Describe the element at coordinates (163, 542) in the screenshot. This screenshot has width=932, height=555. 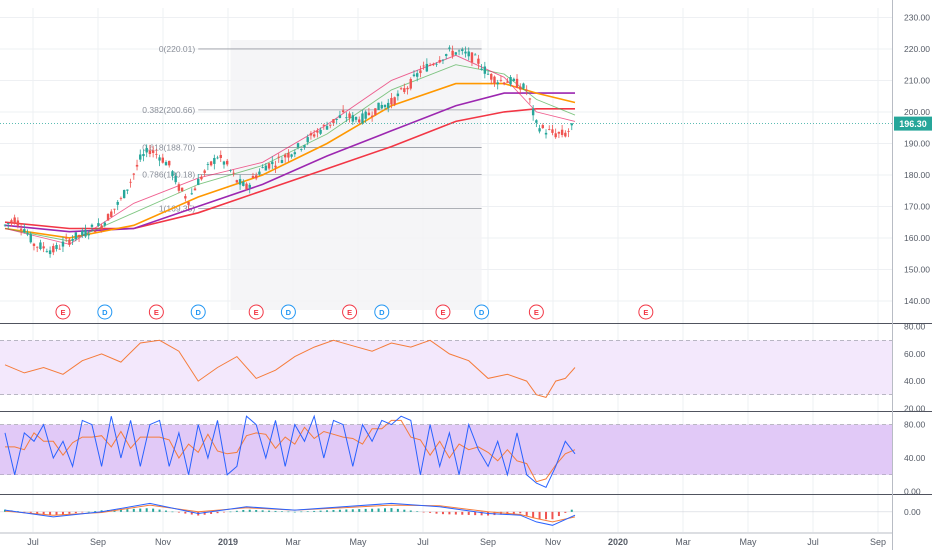
I see `time-axis-label: Nov` at that location.